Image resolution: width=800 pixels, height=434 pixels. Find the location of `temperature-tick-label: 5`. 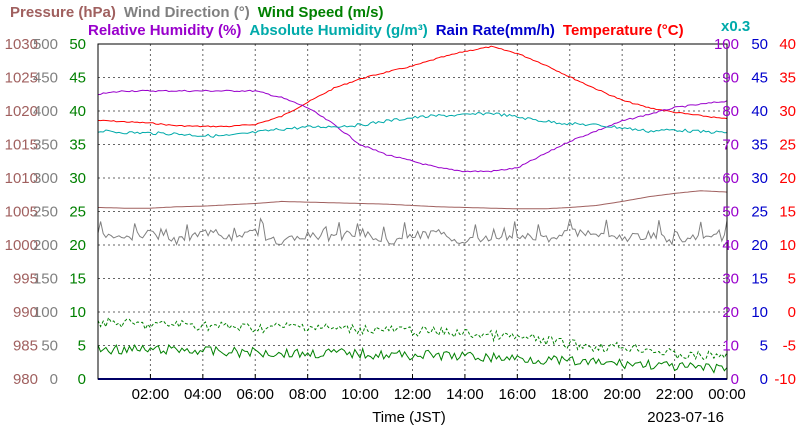

temperature-tick-label: 5 is located at coordinates (792, 279).